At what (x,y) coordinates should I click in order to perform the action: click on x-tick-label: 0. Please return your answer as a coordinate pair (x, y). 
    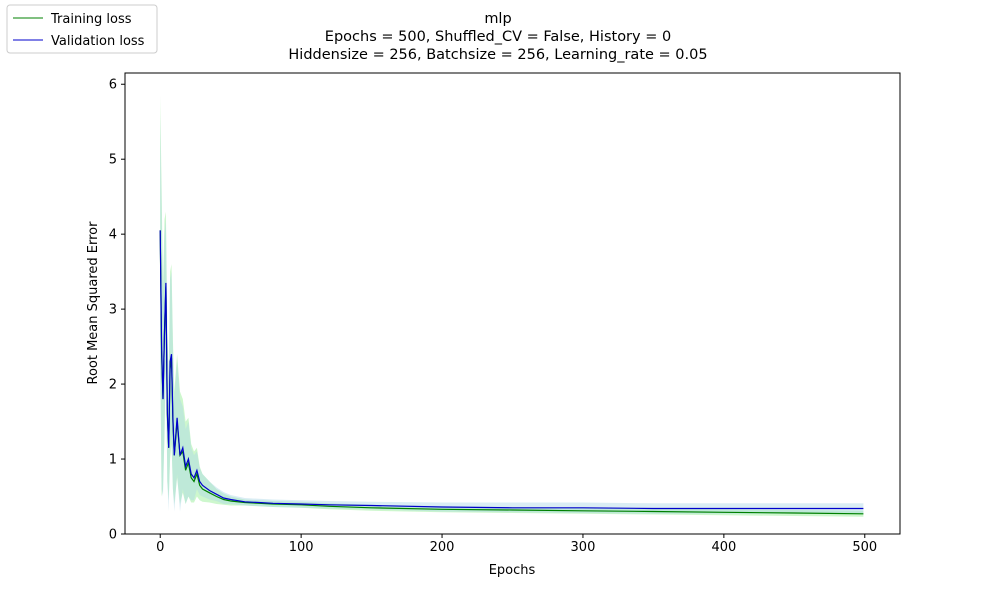
    Looking at the image, I should click on (160, 547).